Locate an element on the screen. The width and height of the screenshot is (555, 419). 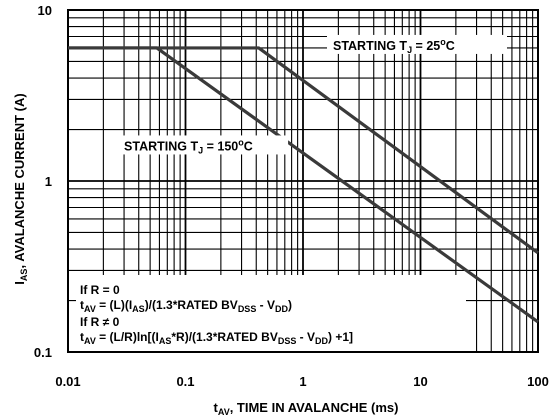
annotation-line-1: If R = 0 is located at coordinates (100, 290).